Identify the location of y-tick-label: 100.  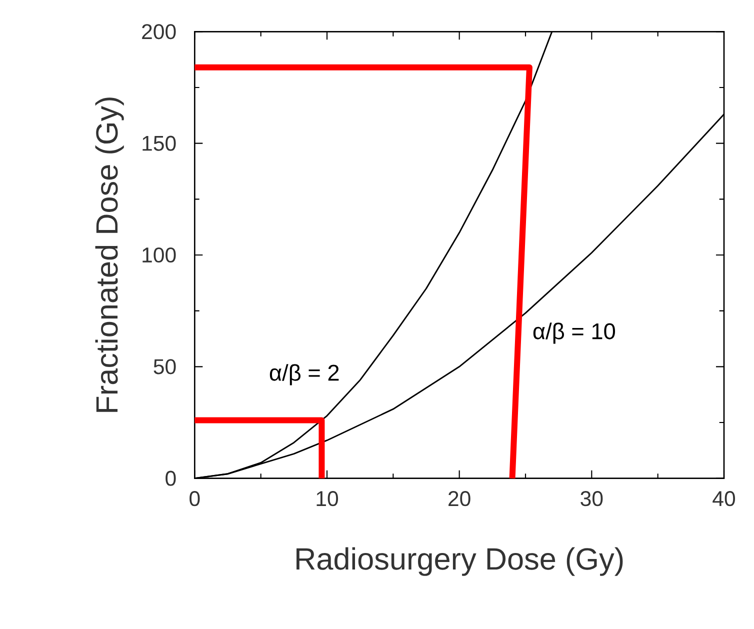
(159, 255).